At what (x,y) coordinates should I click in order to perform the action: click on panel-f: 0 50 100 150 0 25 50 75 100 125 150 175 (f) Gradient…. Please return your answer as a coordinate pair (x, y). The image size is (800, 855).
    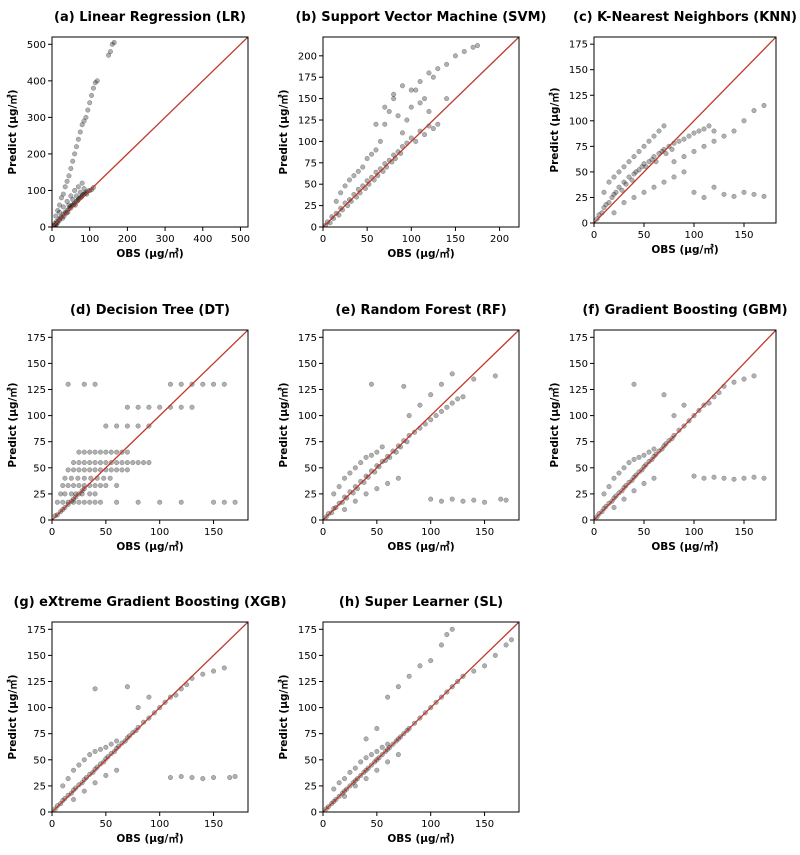
    Looking at the image, I should click on (668, 428).